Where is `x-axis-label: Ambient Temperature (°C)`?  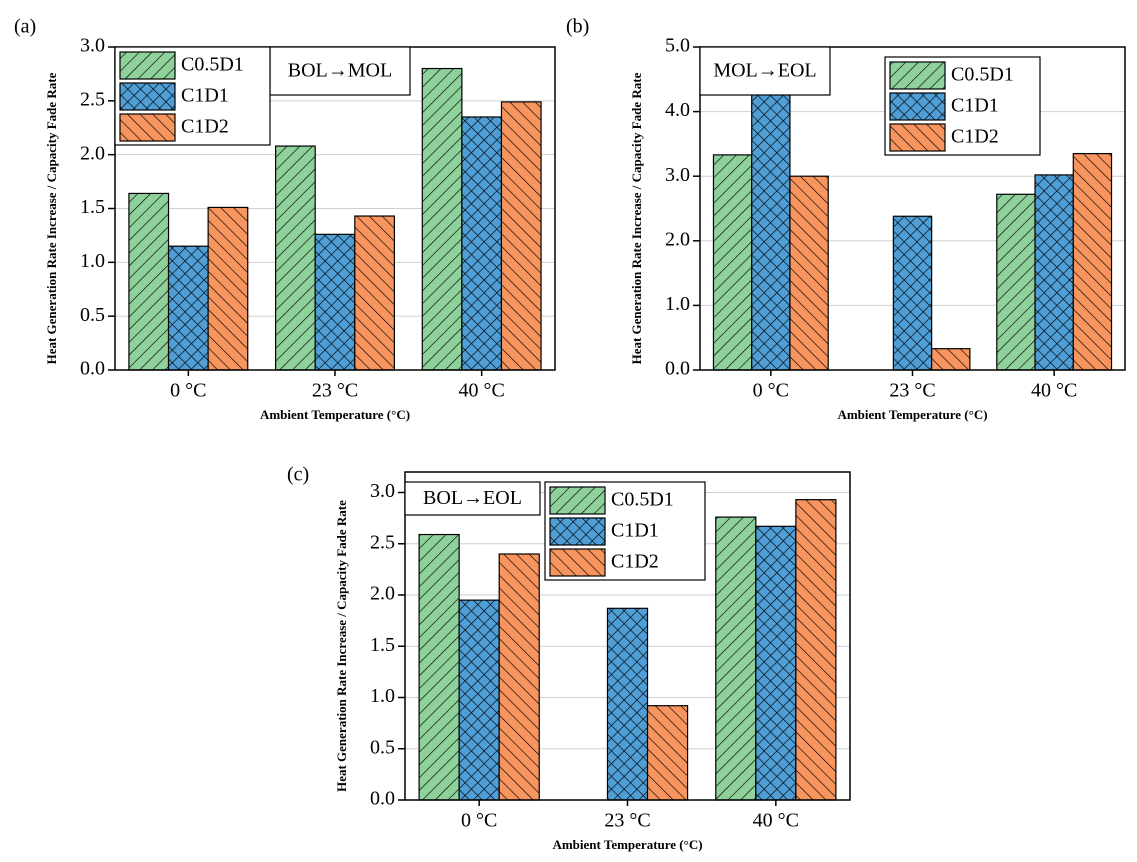
x-axis-label: Ambient Temperature (°C) is located at coordinates (627, 844).